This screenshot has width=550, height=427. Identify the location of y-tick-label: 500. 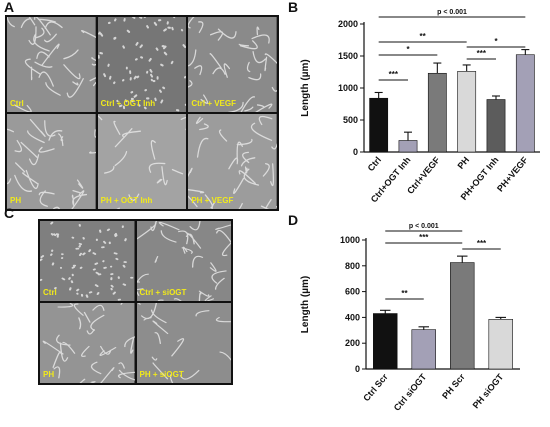
(350, 120).